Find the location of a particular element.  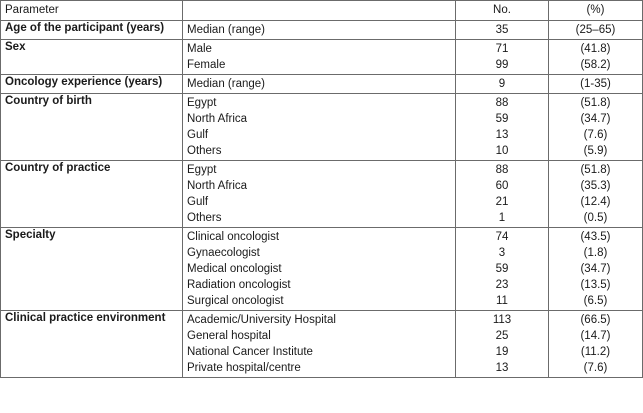

percent-value: (1-35) is located at coordinates (595, 84).